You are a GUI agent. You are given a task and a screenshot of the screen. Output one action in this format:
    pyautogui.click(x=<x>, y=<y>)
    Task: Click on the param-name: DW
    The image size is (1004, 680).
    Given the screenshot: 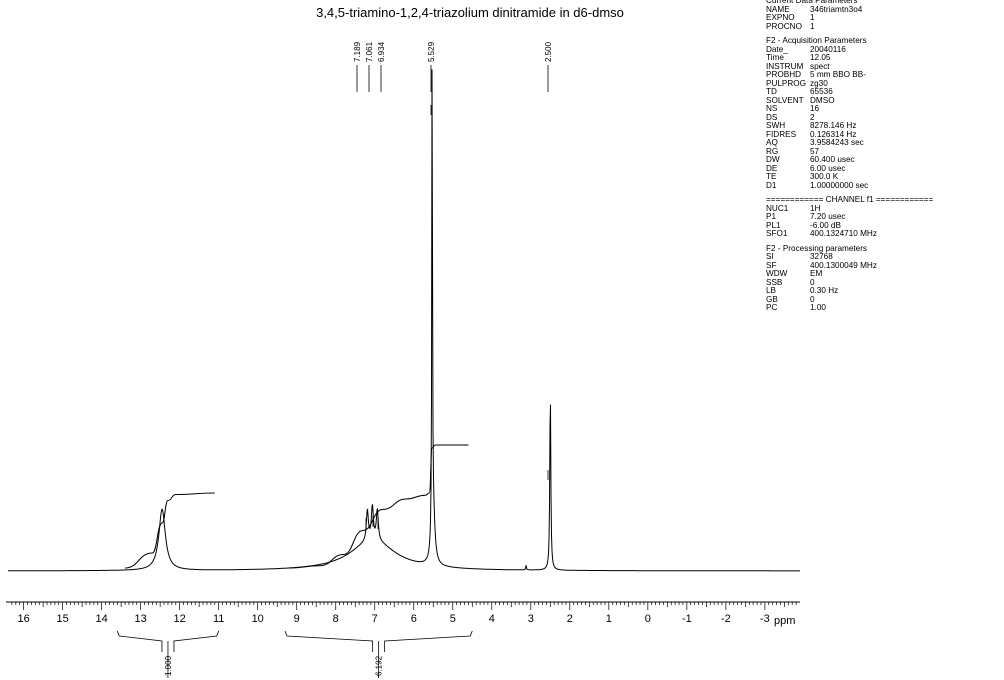 What is the action you would take?
    pyautogui.click(x=773, y=159)
    